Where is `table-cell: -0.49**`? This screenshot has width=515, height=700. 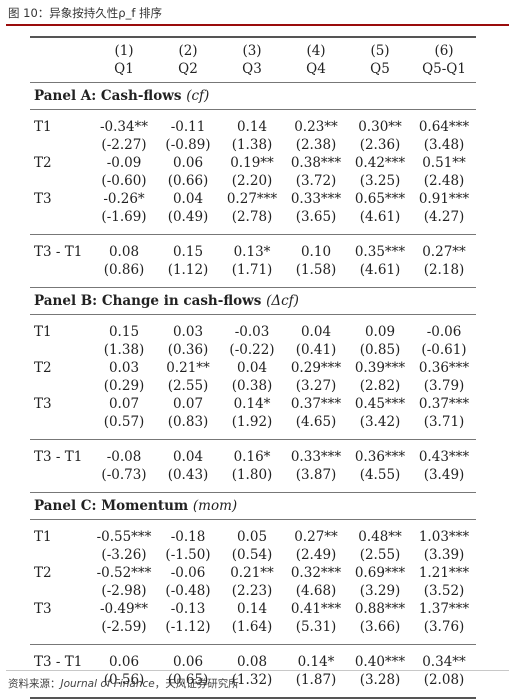
table-cell: -0.49** is located at coordinates (124, 609).